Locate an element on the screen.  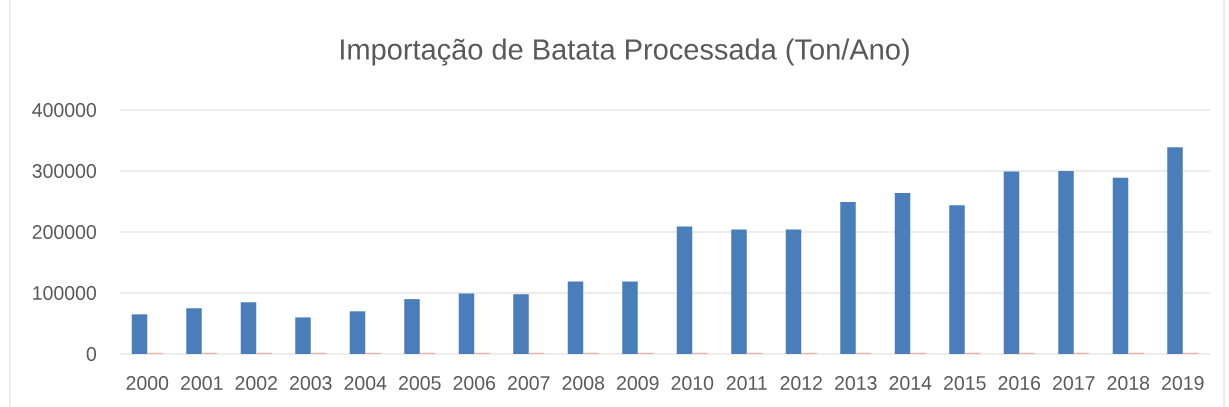
y-tick-label: 100000 is located at coordinates (65, 293).